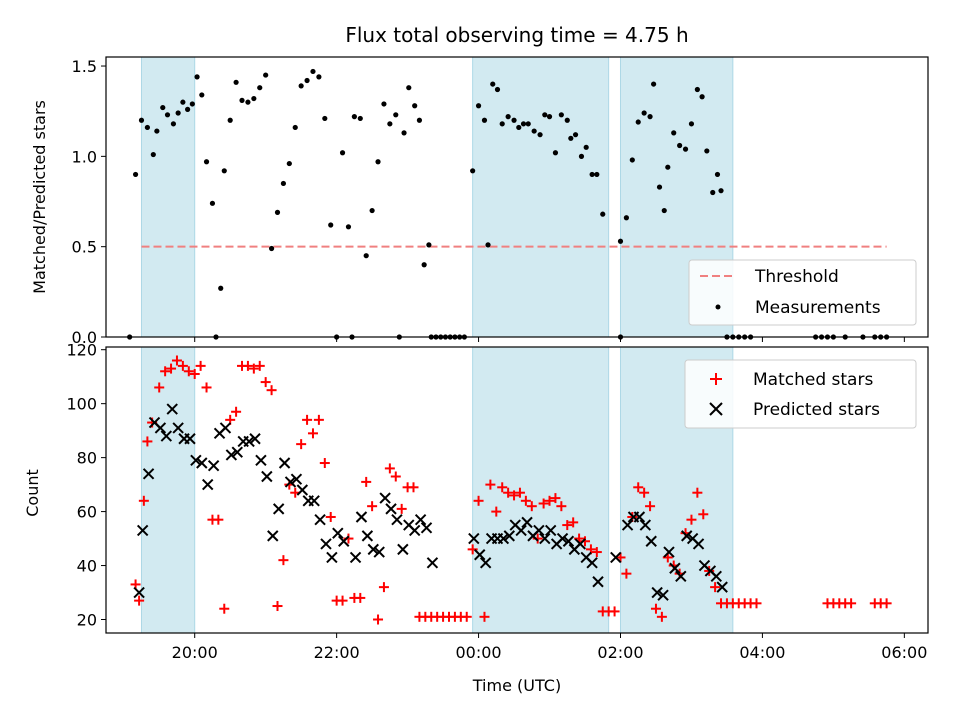  Describe the element at coordinates (716, 379) in the screenshot. I see `legend-matched-swatch` at that location.